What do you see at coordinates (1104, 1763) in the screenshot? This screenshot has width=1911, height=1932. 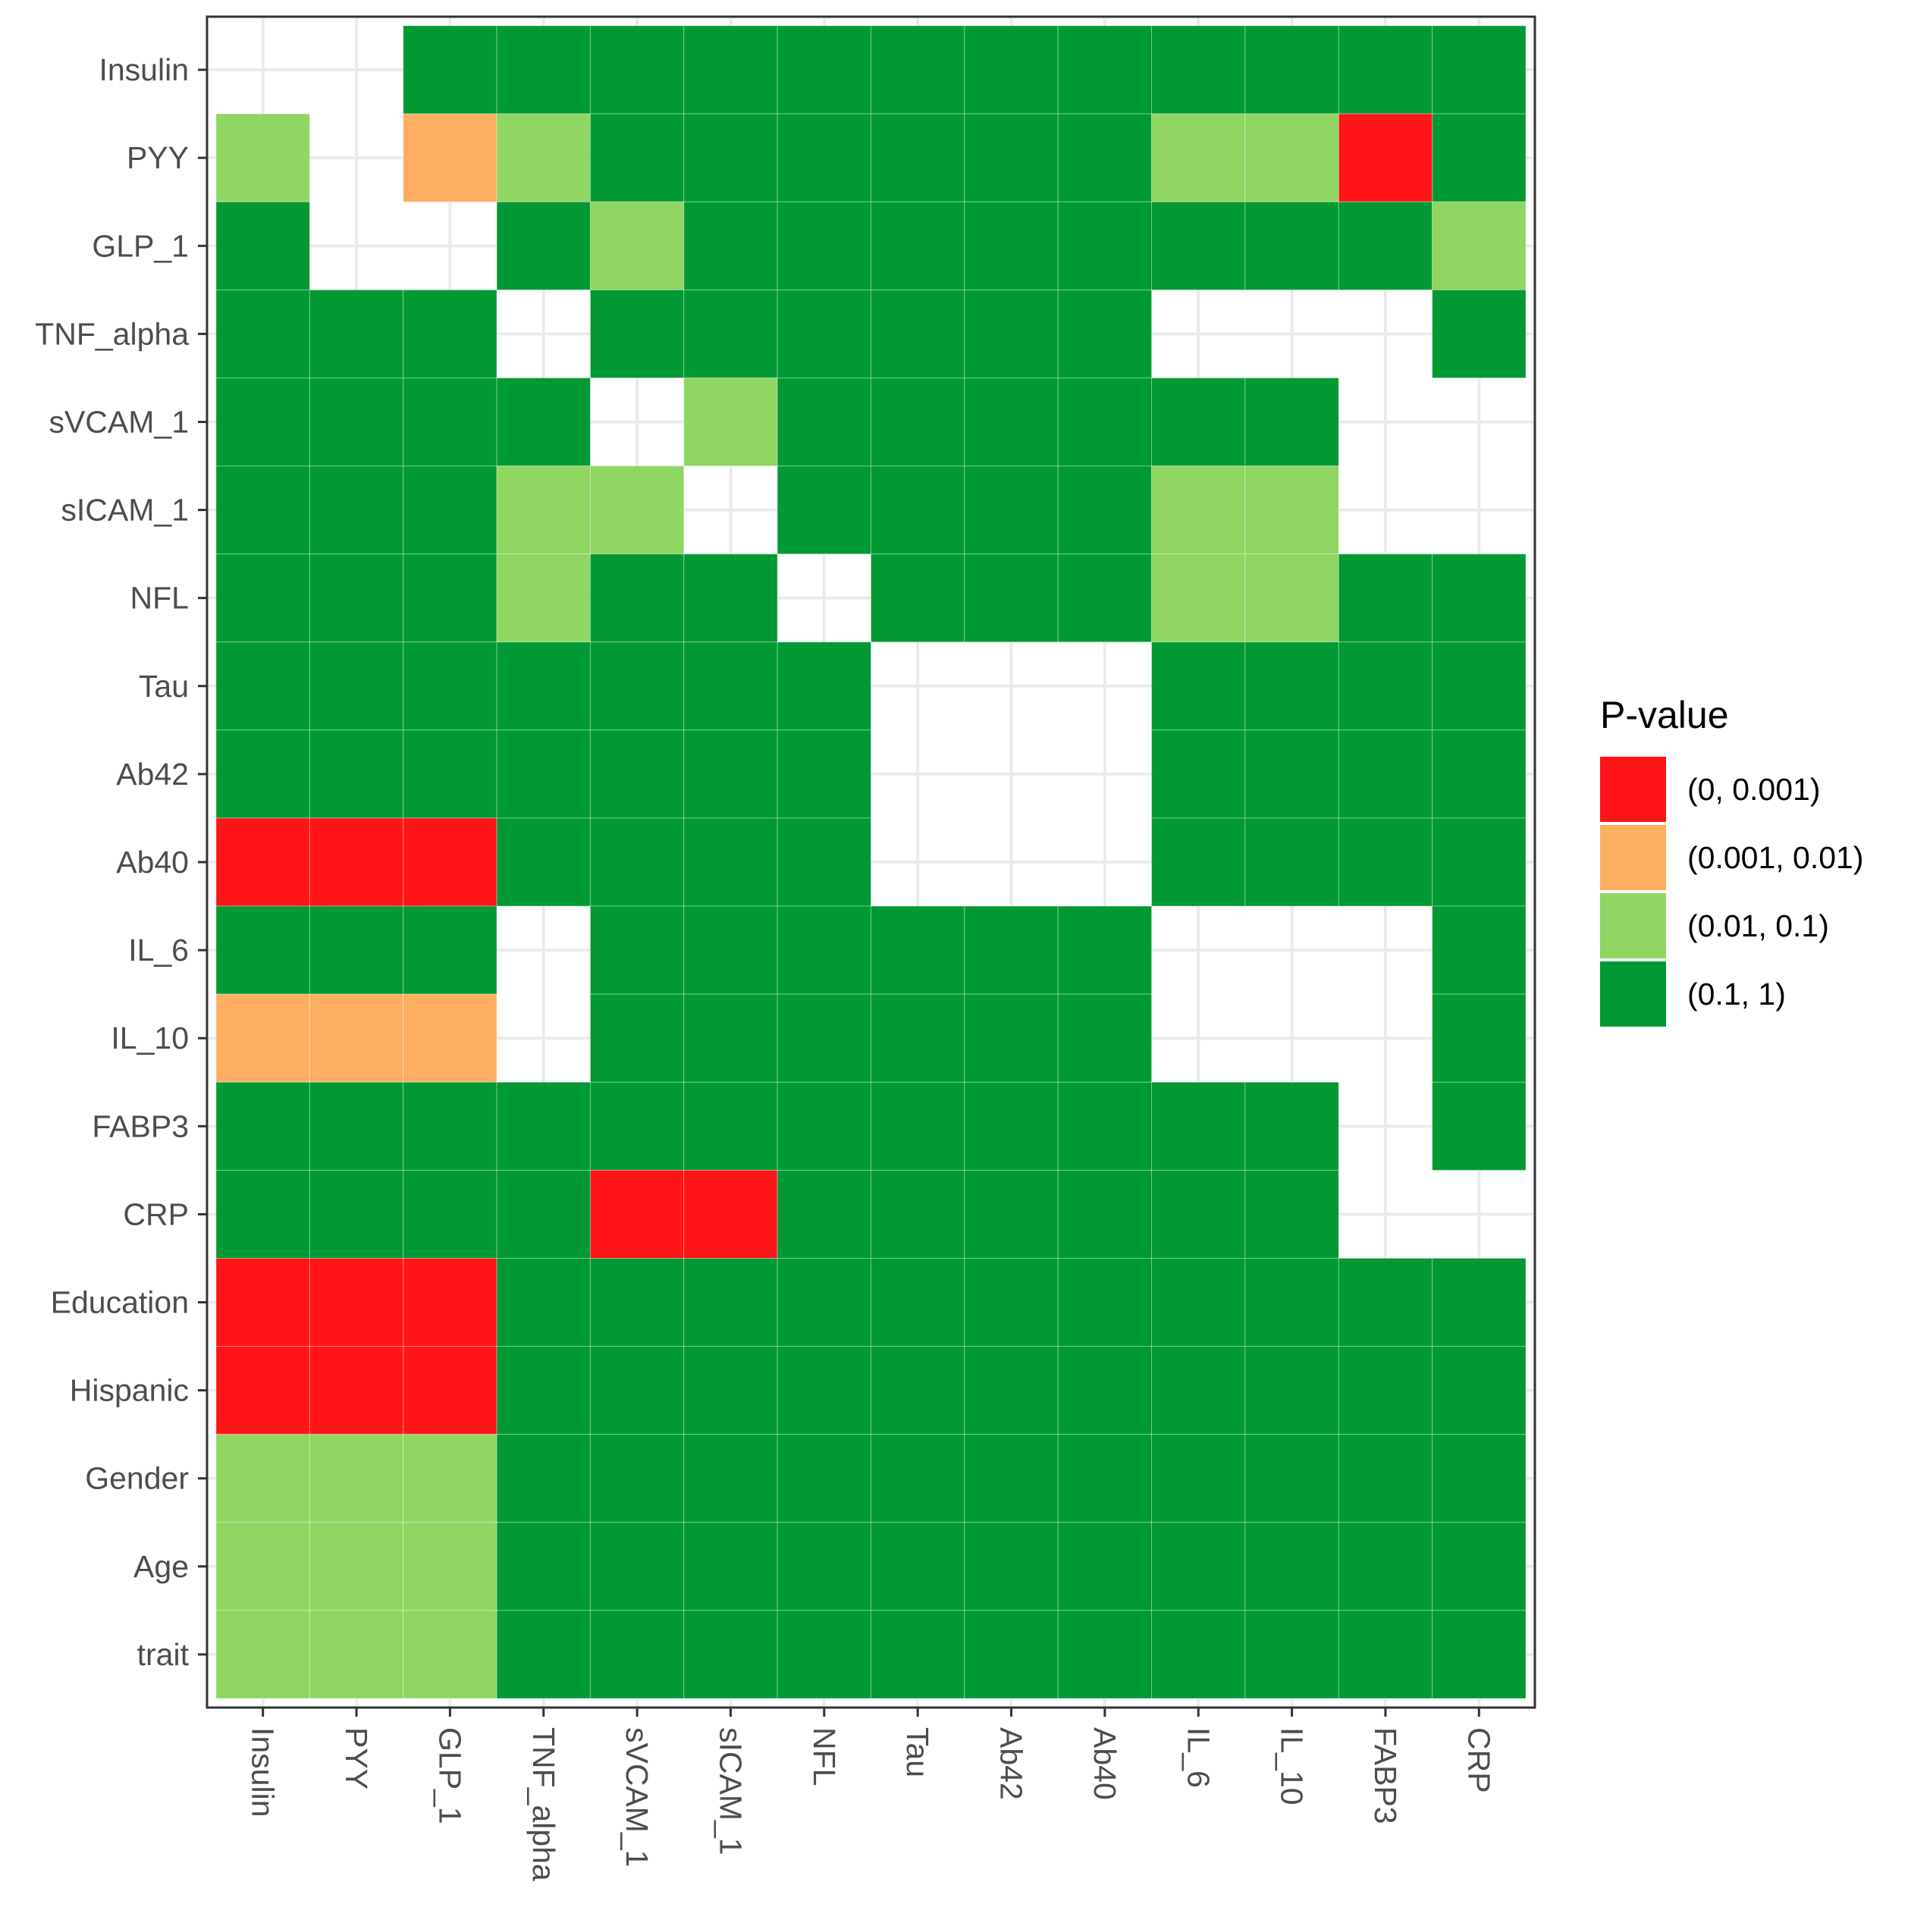 I see `x-tick-label: Ab40` at bounding box center [1104, 1763].